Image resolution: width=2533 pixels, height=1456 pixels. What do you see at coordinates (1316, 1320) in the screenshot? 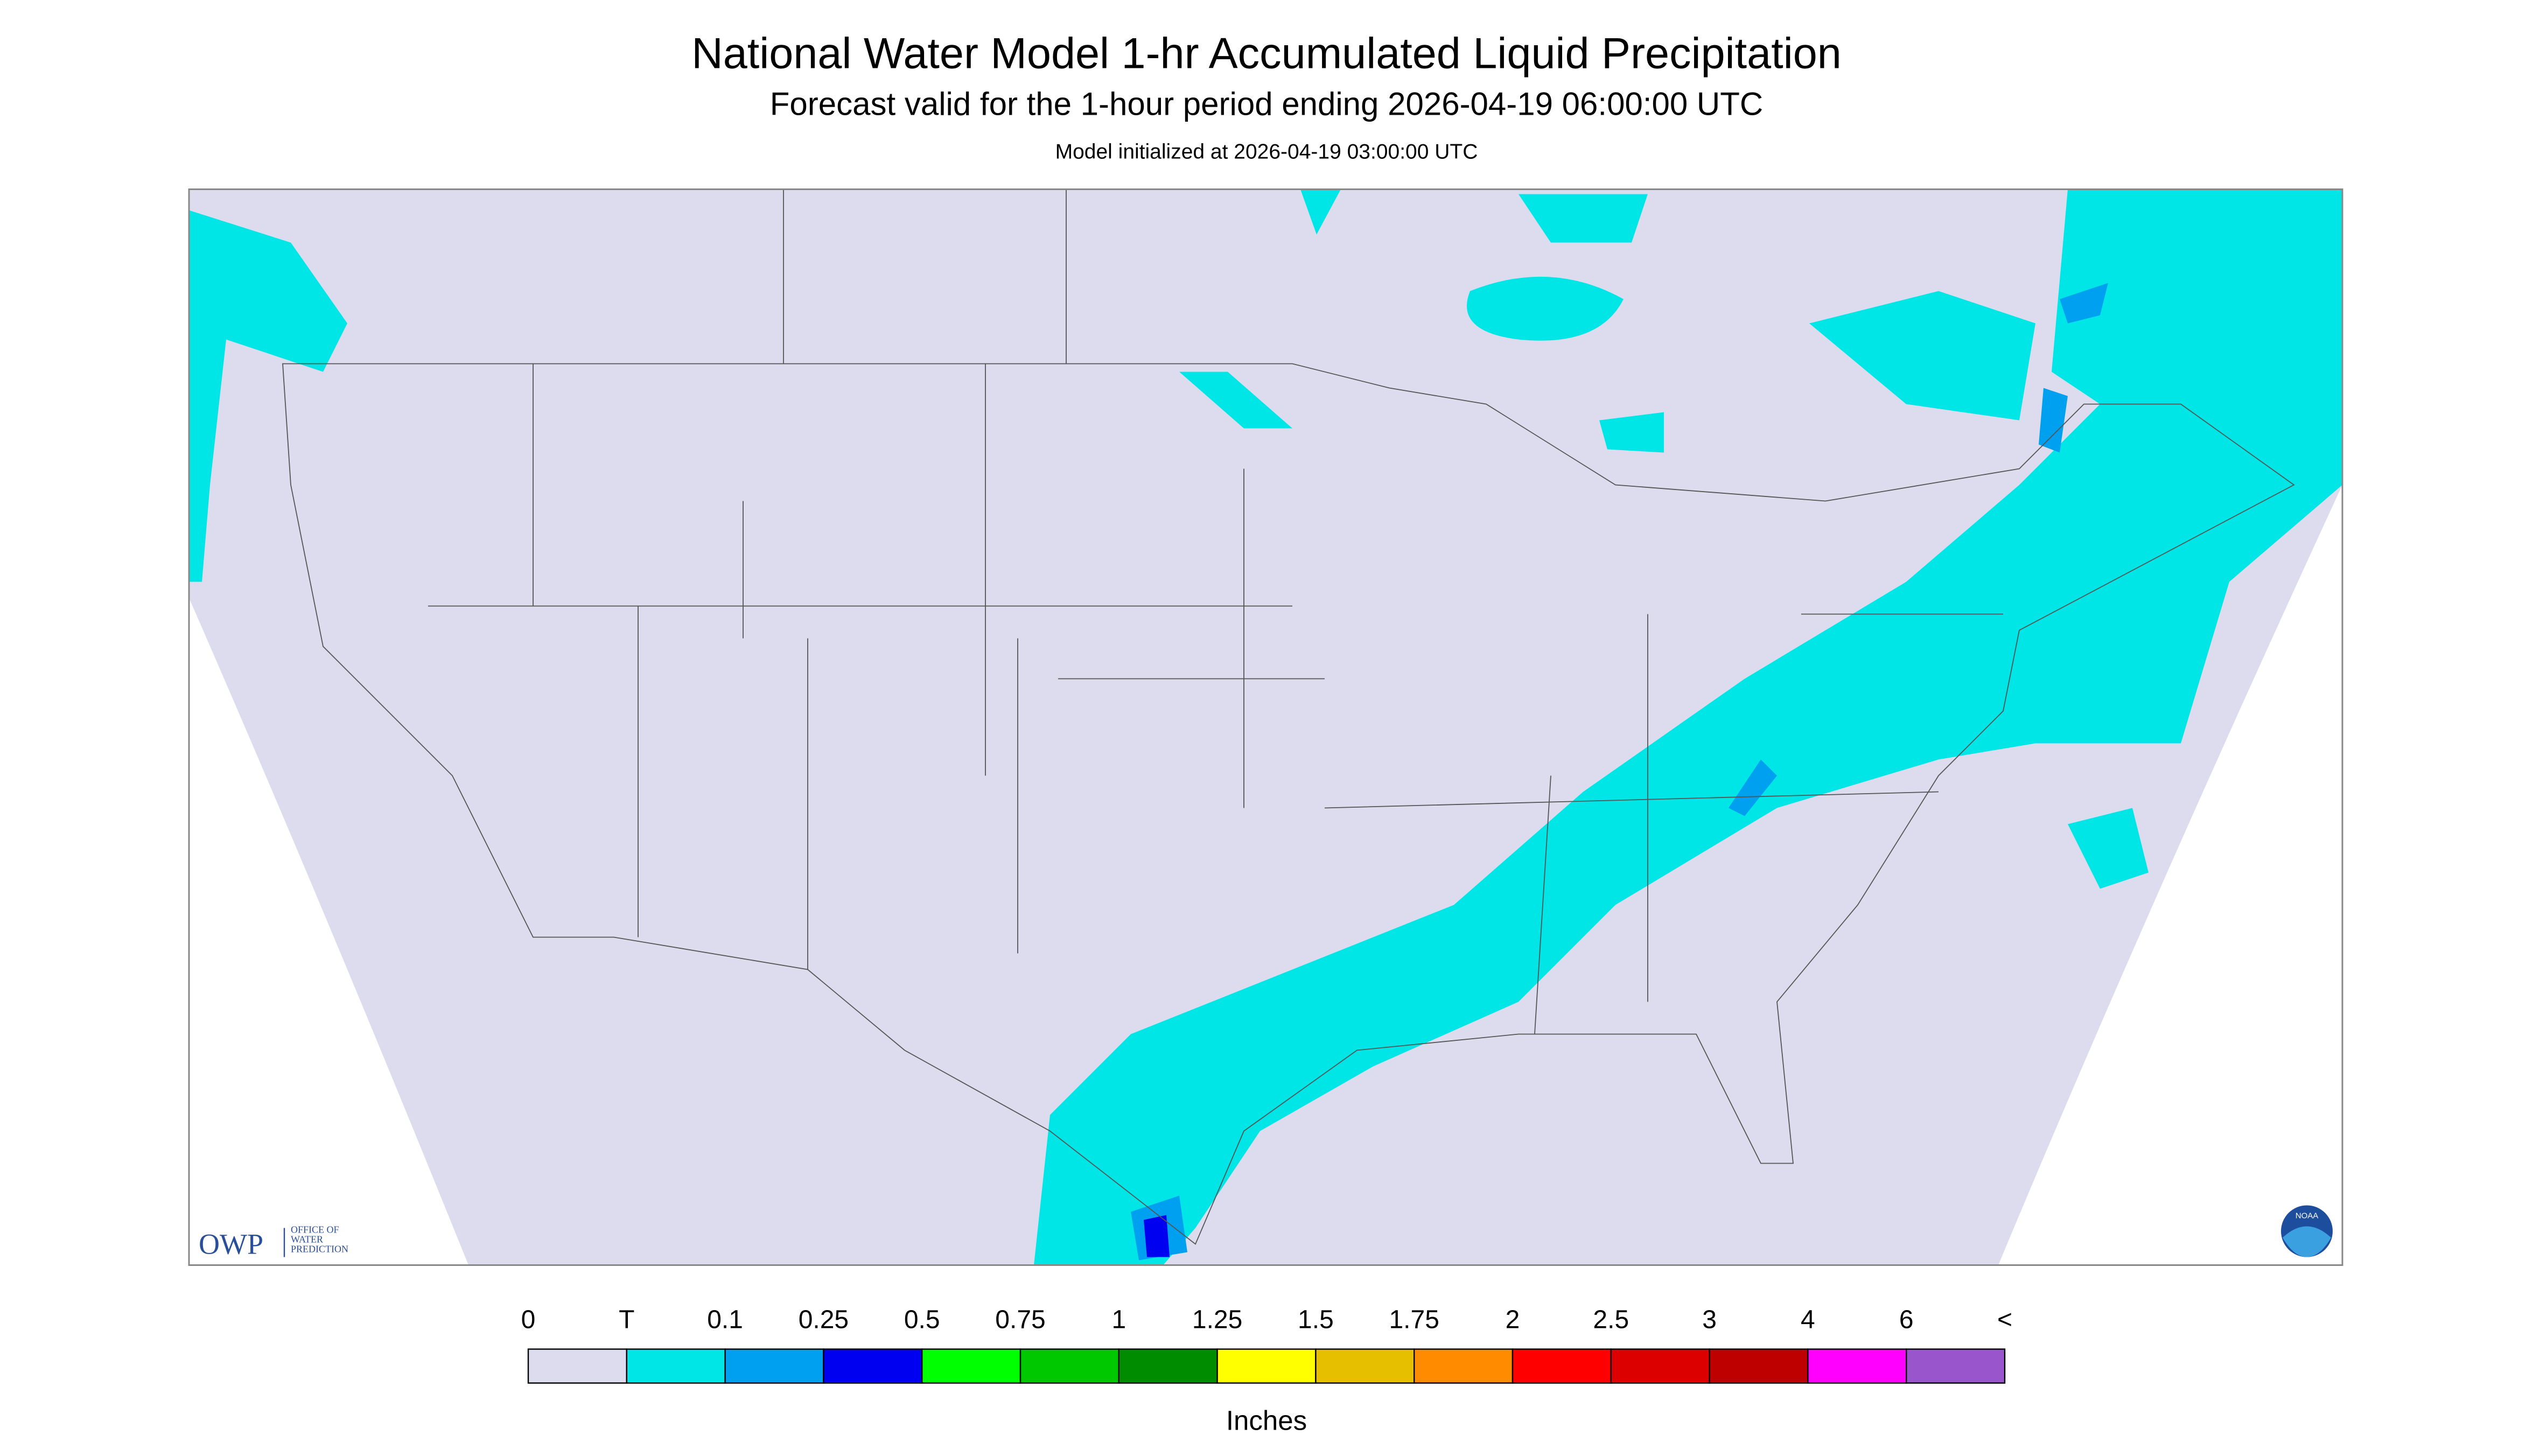
I see `colorbar-label: 1.5` at bounding box center [1316, 1320].